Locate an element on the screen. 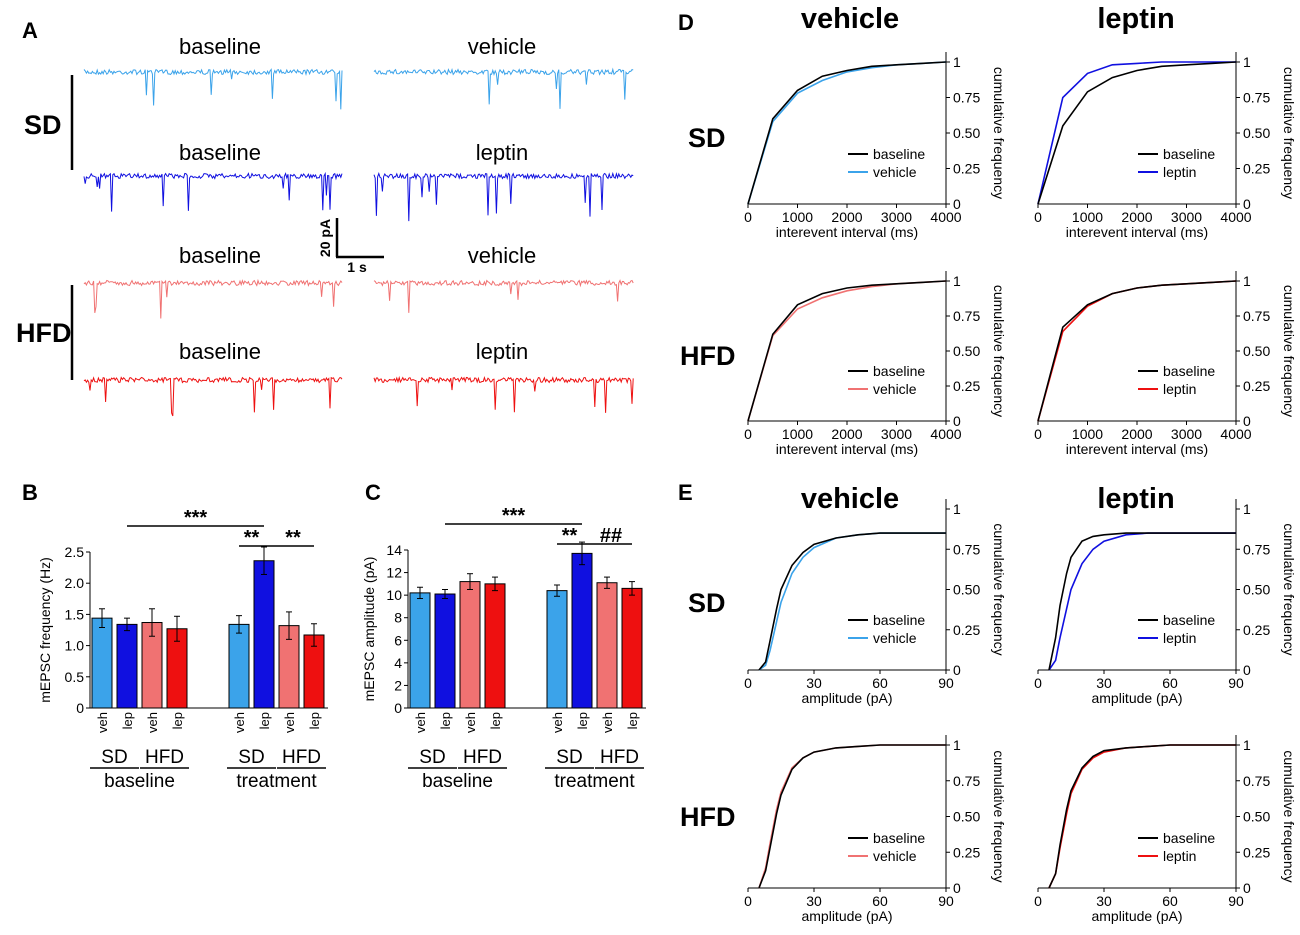 The height and width of the screenshot is (935, 1300). sig-label: *** is located at coordinates (196, 518).